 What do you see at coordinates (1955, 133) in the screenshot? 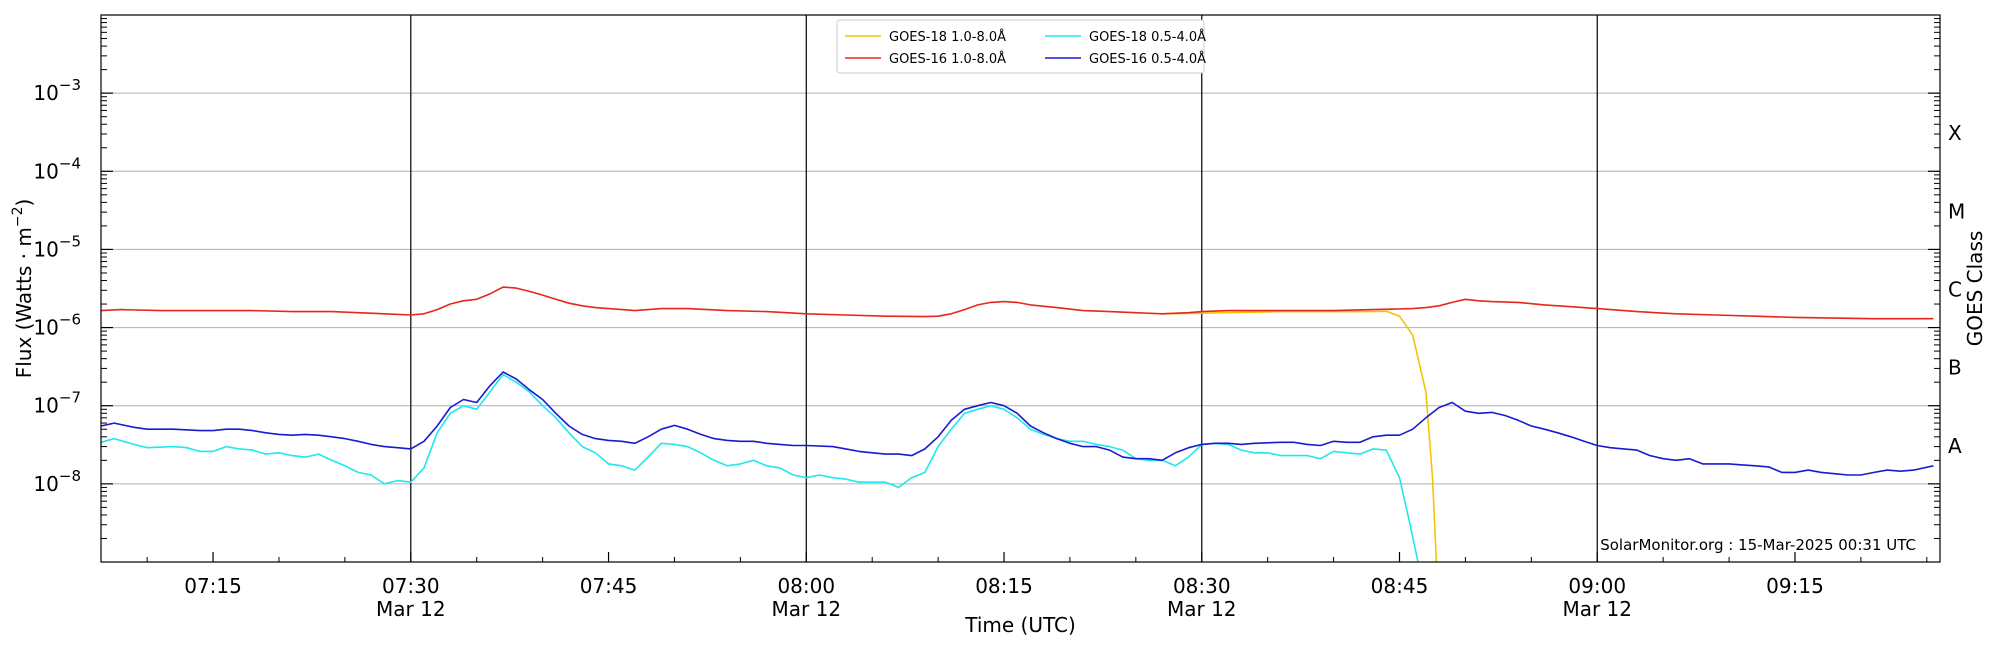
I see `goes-class-label: X` at bounding box center [1955, 133].